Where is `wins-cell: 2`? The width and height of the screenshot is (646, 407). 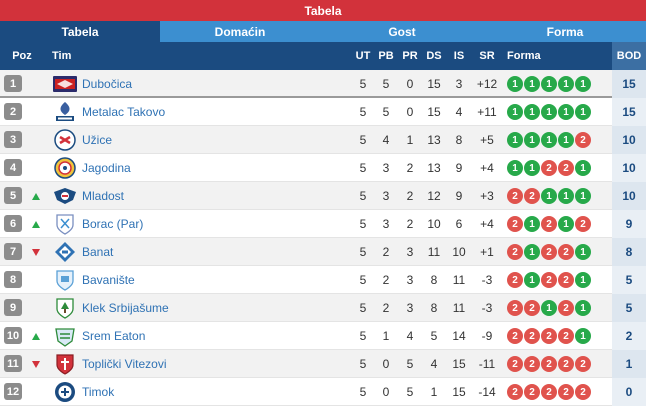 wins-cell: 2 is located at coordinates (386, 308).